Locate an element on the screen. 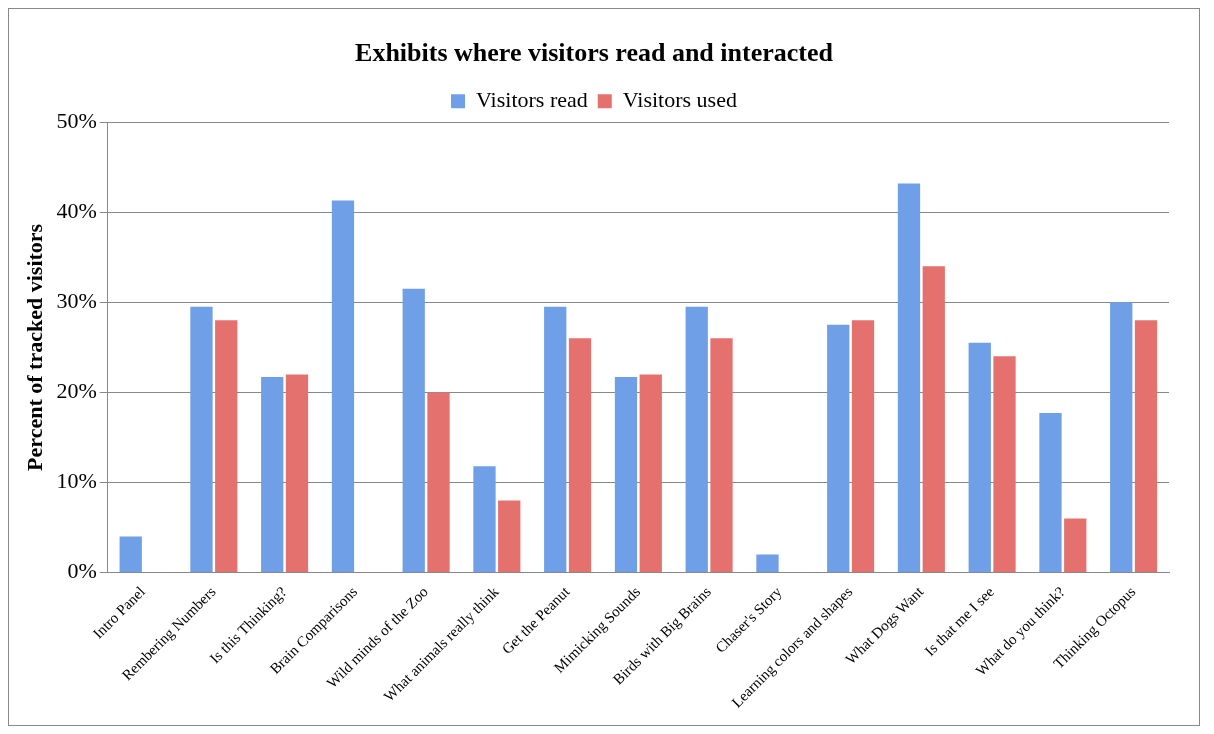 The image size is (1214, 734). legend-label: Visitors read is located at coordinates (532, 99).